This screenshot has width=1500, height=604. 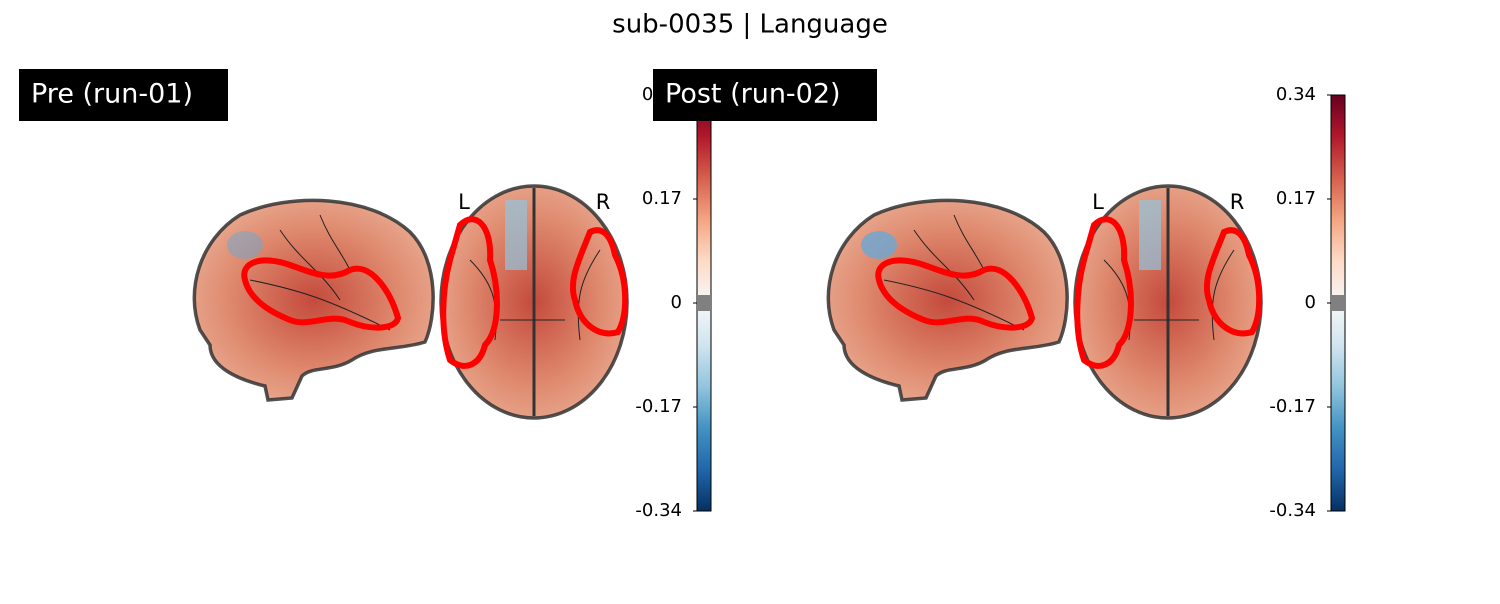 What do you see at coordinates (753, 94) in the screenshot?
I see `panel-label: Post (run-02)` at bounding box center [753, 94].